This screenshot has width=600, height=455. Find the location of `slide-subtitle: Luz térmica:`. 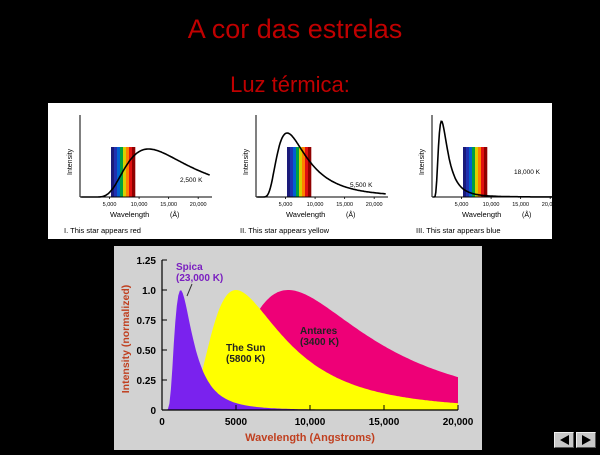

slide-subtitle: Luz térmica: is located at coordinates (290, 84).